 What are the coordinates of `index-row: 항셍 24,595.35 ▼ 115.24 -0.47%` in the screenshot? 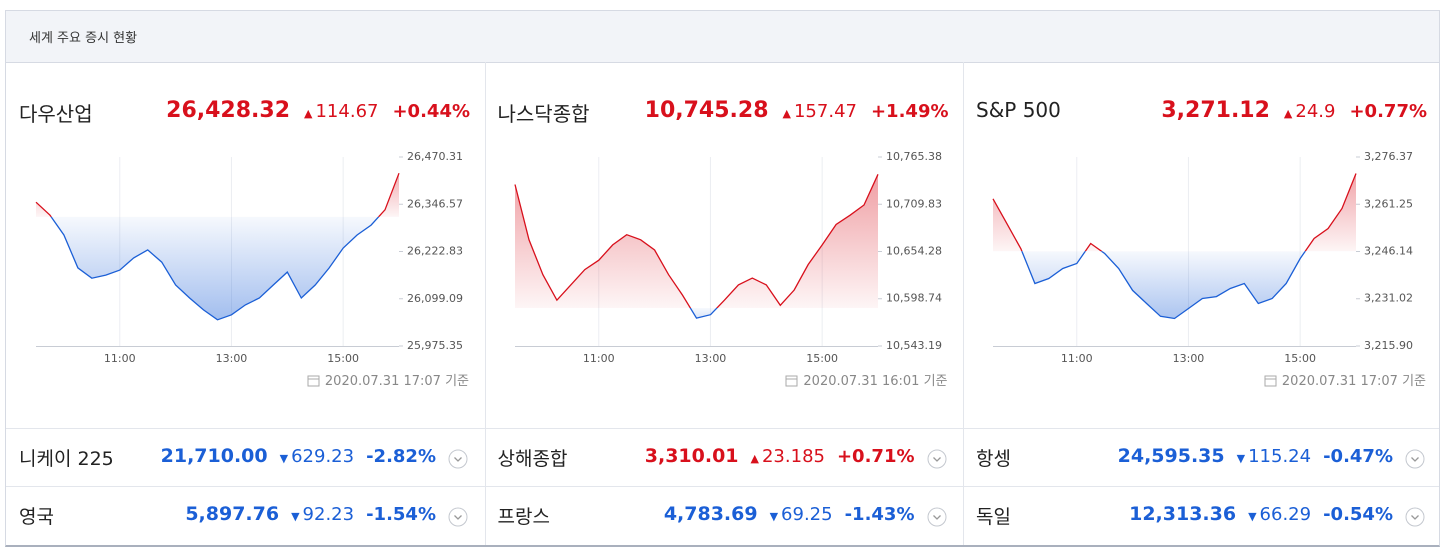 It's located at (1202, 458).